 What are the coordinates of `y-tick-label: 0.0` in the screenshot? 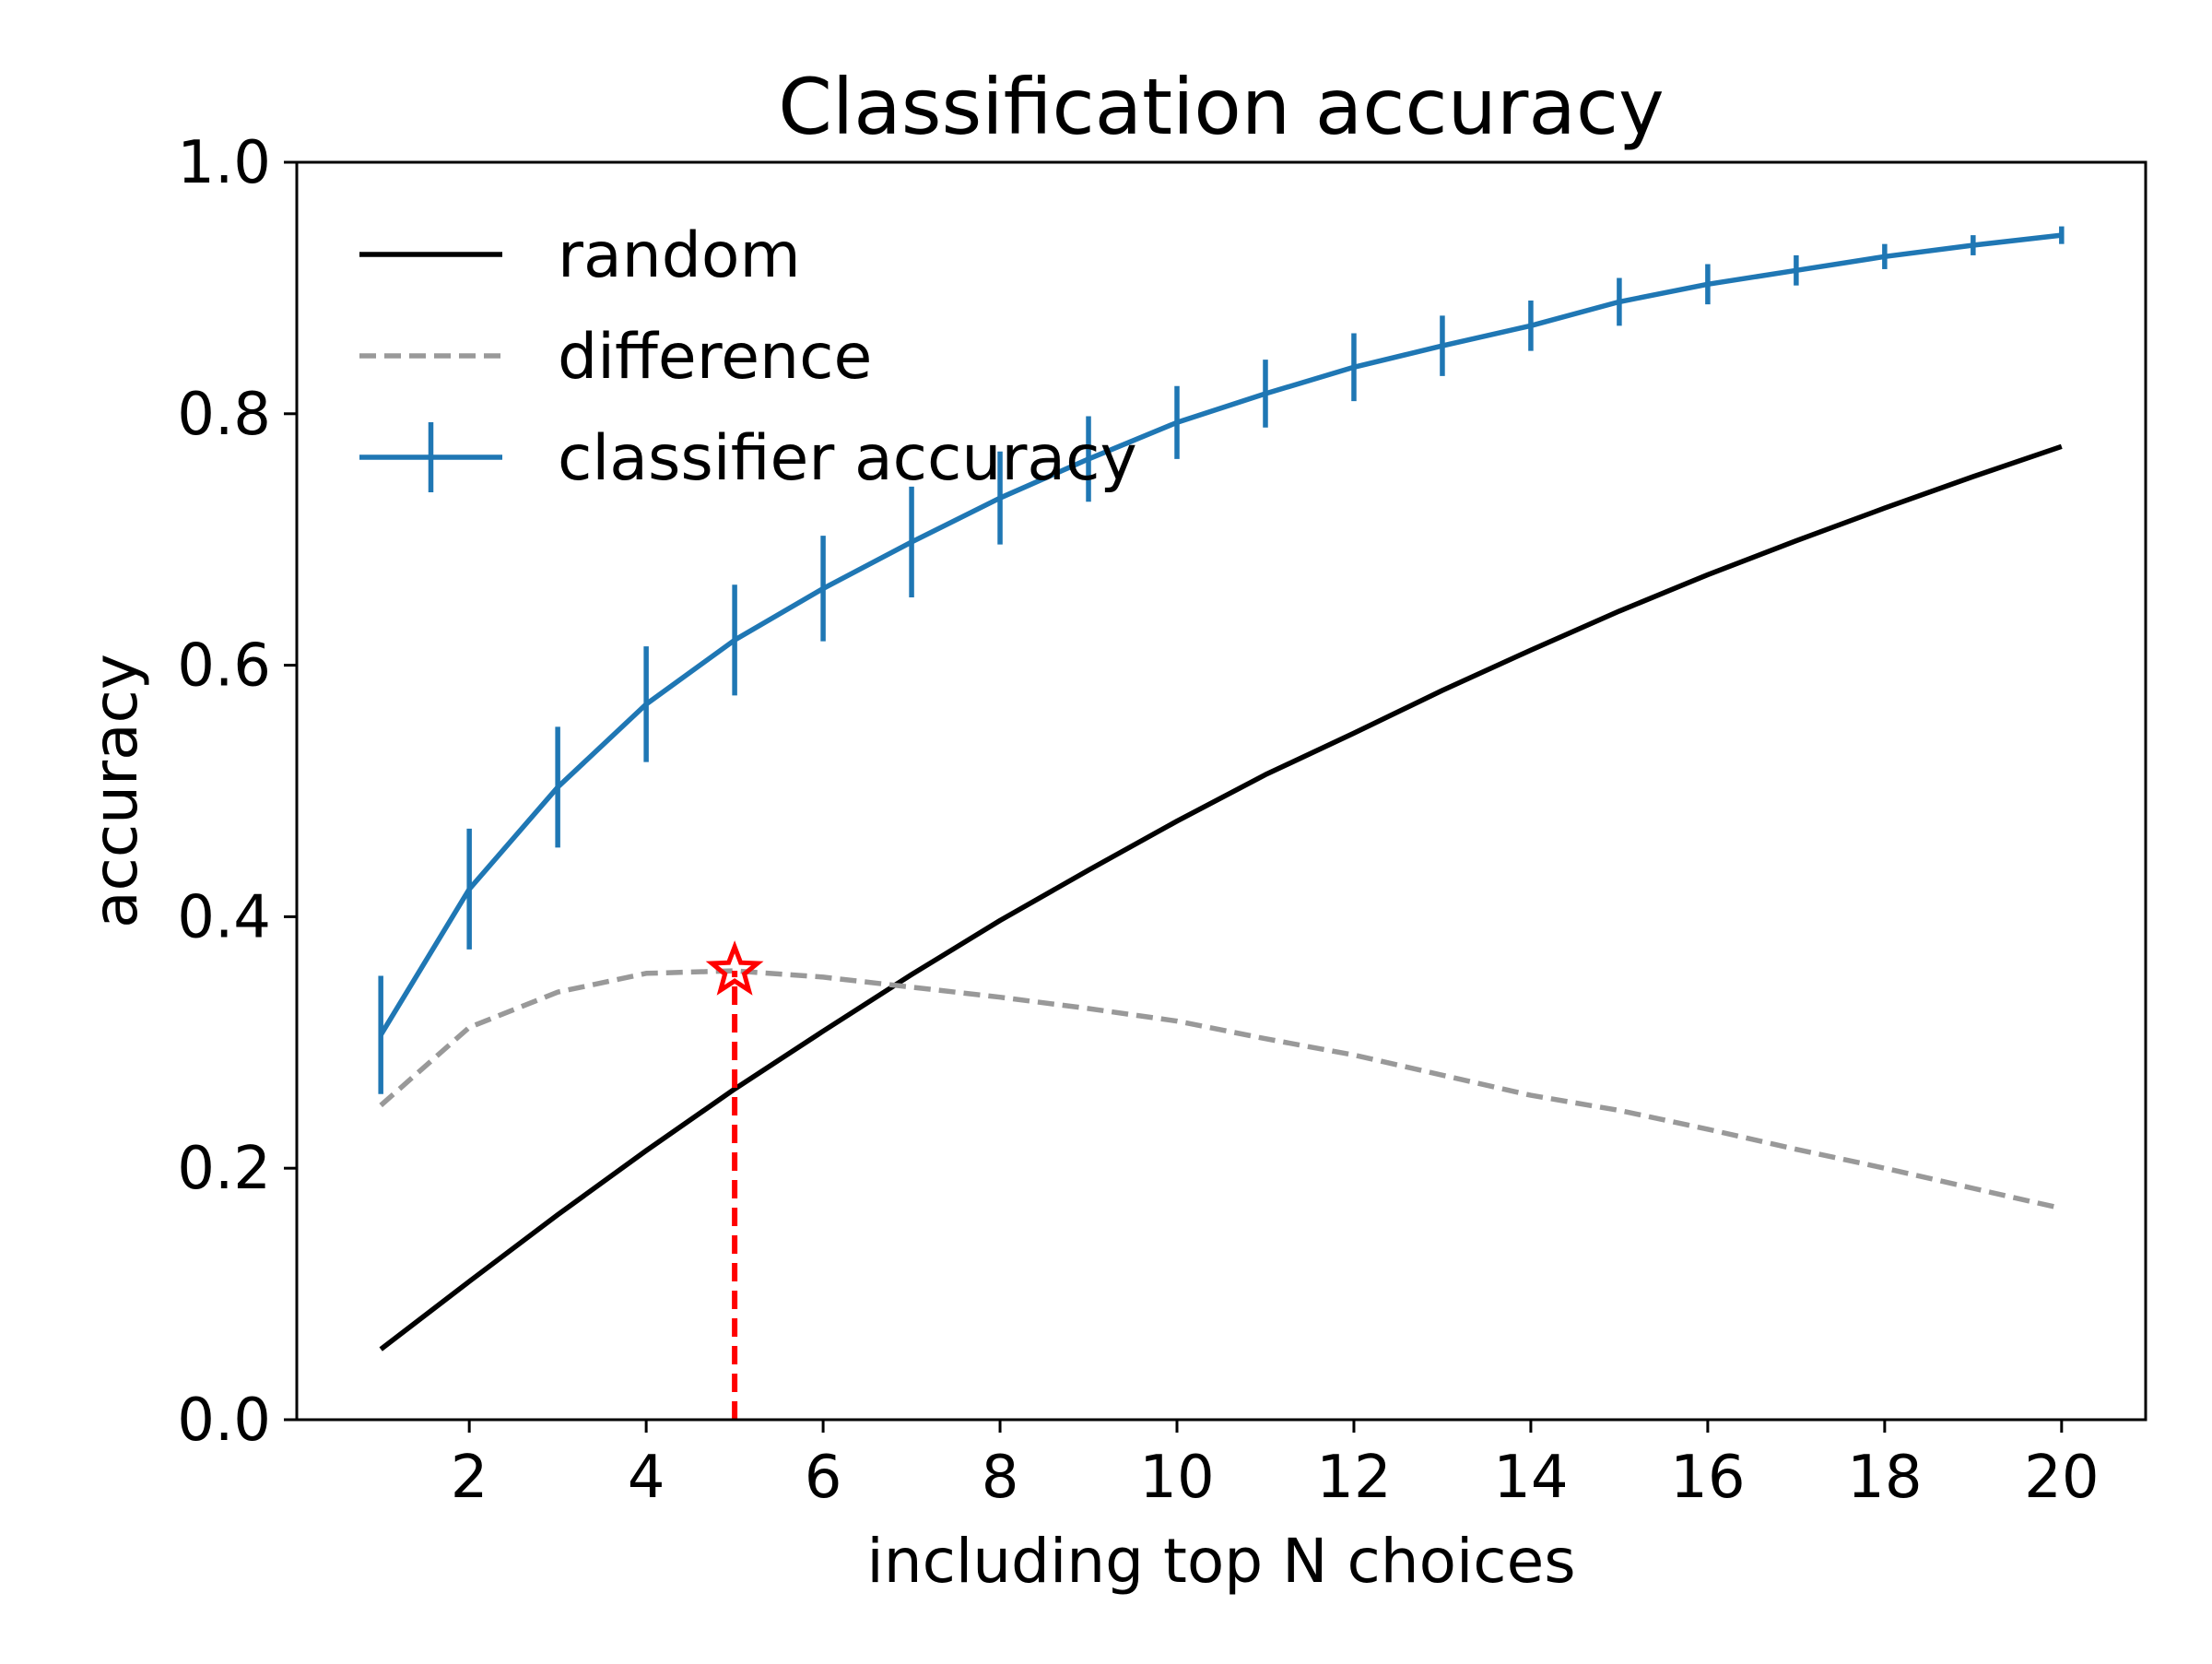 It's located at (224, 1421).